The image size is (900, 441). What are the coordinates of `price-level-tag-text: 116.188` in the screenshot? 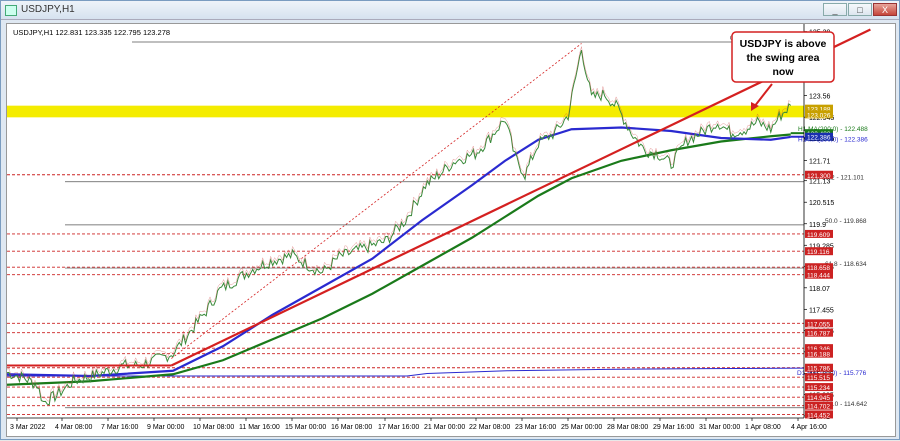 It's located at (818, 355).